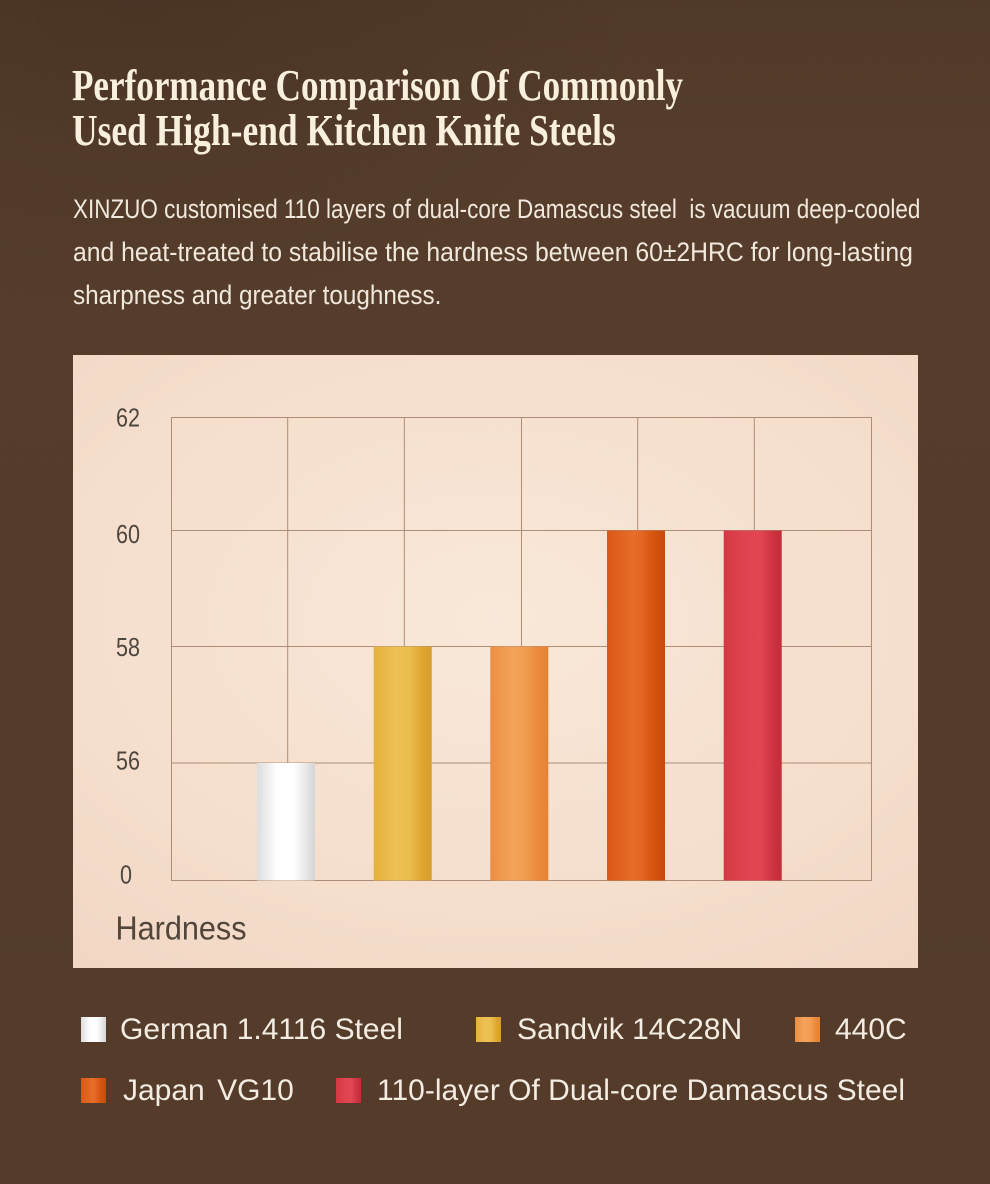  What do you see at coordinates (128, 534) in the screenshot?
I see `svg-text: 60` at bounding box center [128, 534].